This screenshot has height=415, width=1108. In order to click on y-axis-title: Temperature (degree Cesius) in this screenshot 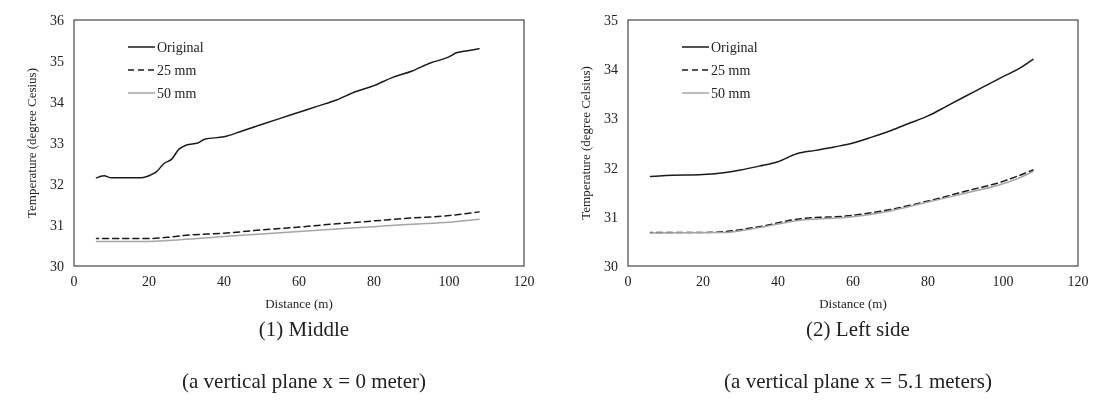, I will do `click(31, 143)`.